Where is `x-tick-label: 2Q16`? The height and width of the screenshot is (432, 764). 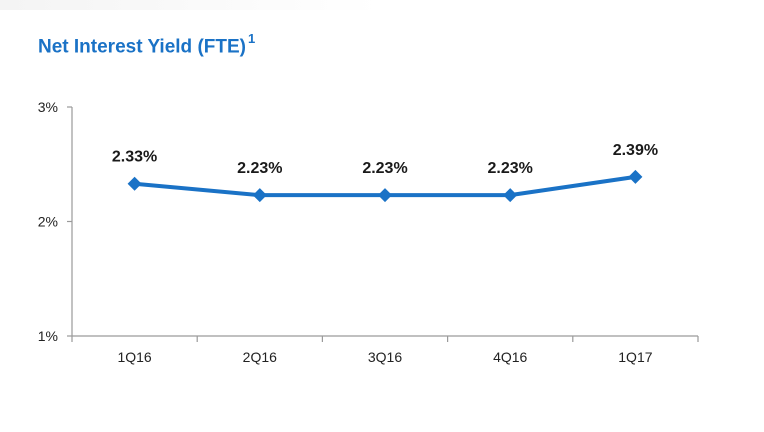 x-tick-label: 2Q16 is located at coordinates (260, 357).